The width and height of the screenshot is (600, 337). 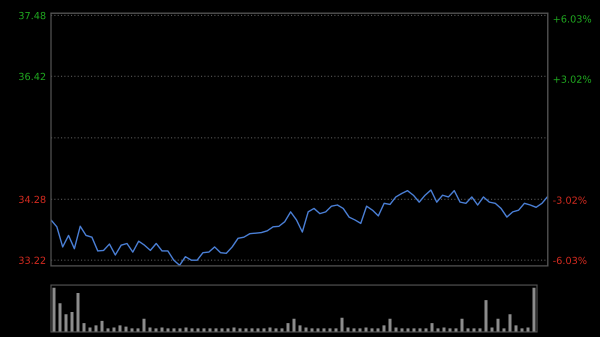 What do you see at coordinates (32, 260) in the screenshot?
I see `y-tick-label: 33.22` at bounding box center [32, 260].